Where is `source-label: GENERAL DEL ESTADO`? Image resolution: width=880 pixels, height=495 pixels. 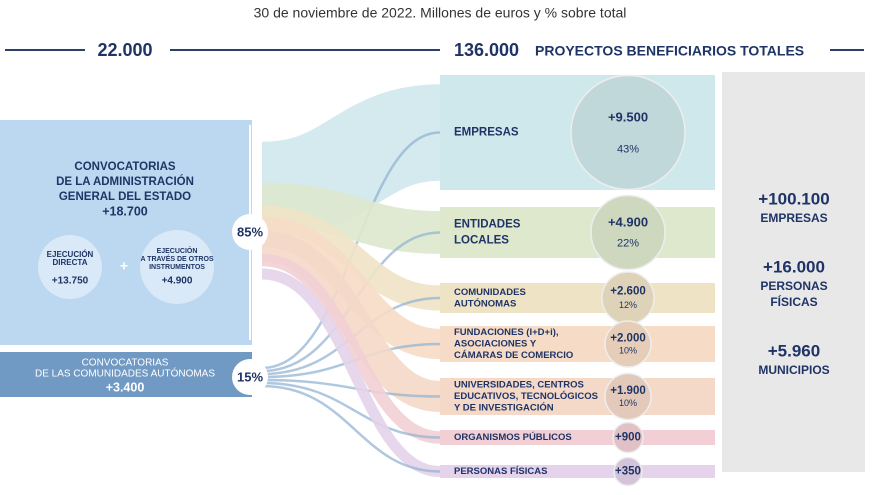 source-label: GENERAL DEL ESTADO is located at coordinates (125, 197).